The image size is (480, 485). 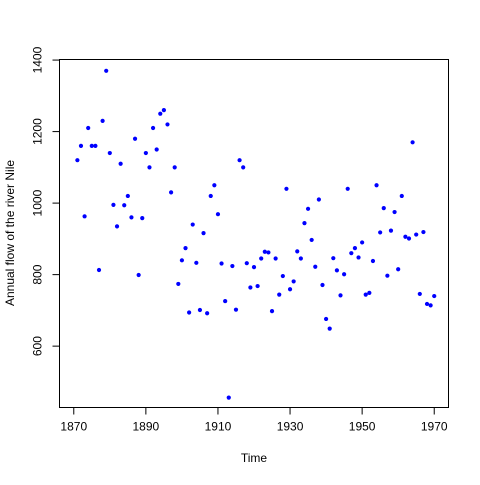 I want to click on y-tick-label: 800, so click(x=38, y=274).